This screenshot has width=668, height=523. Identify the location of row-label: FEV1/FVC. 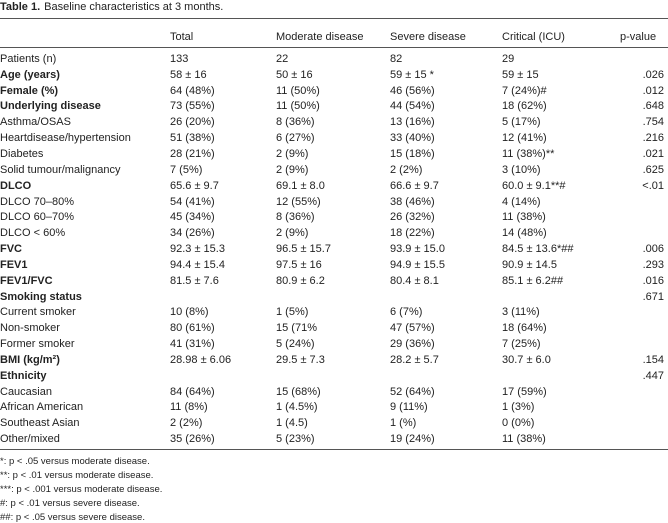
(26, 280).